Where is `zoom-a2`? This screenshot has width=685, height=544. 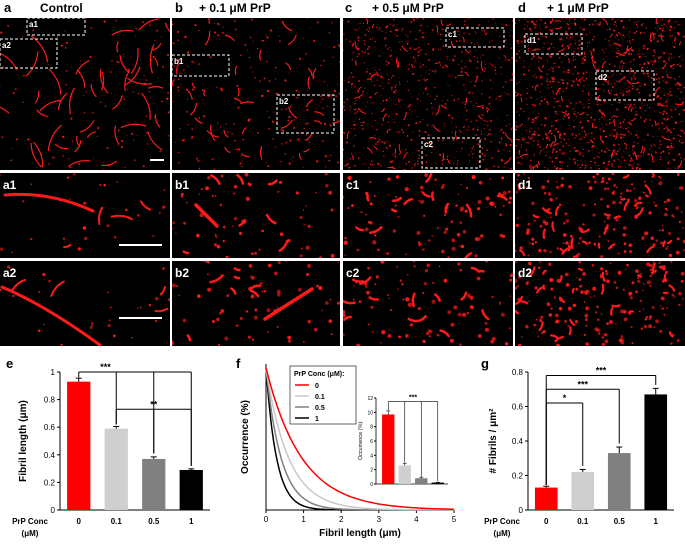 zoom-a2 is located at coordinates (85, 303).